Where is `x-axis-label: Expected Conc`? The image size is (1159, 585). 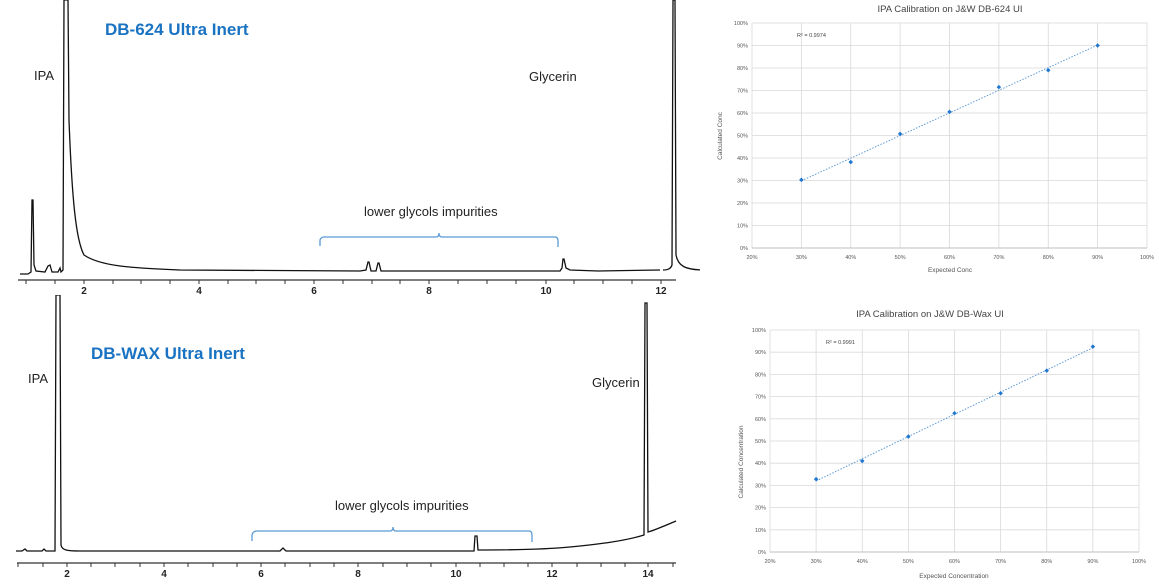
x-axis-label: Expected Conc is located at coordinates (950, 270).